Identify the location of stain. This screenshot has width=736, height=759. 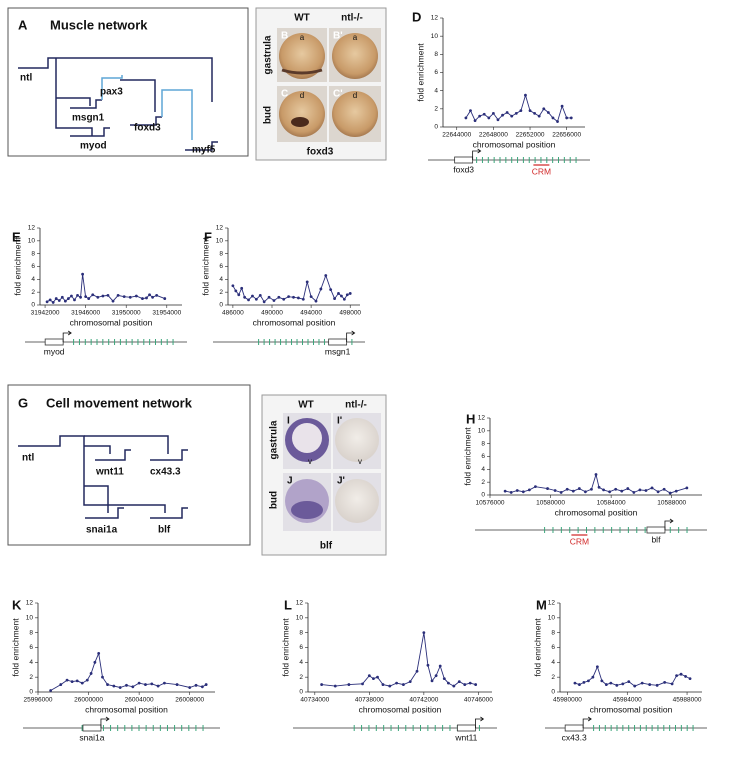
(307, 510).